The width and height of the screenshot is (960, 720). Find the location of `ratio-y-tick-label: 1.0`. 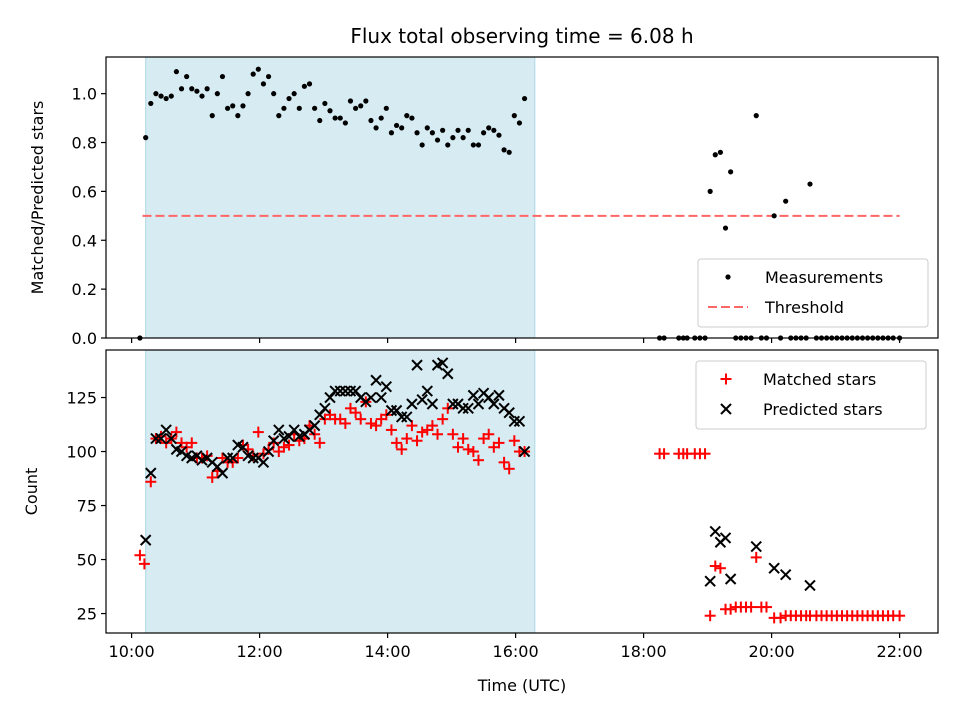

ratio-y-tick-label: 1.0 is located at coordinates (84, 94).